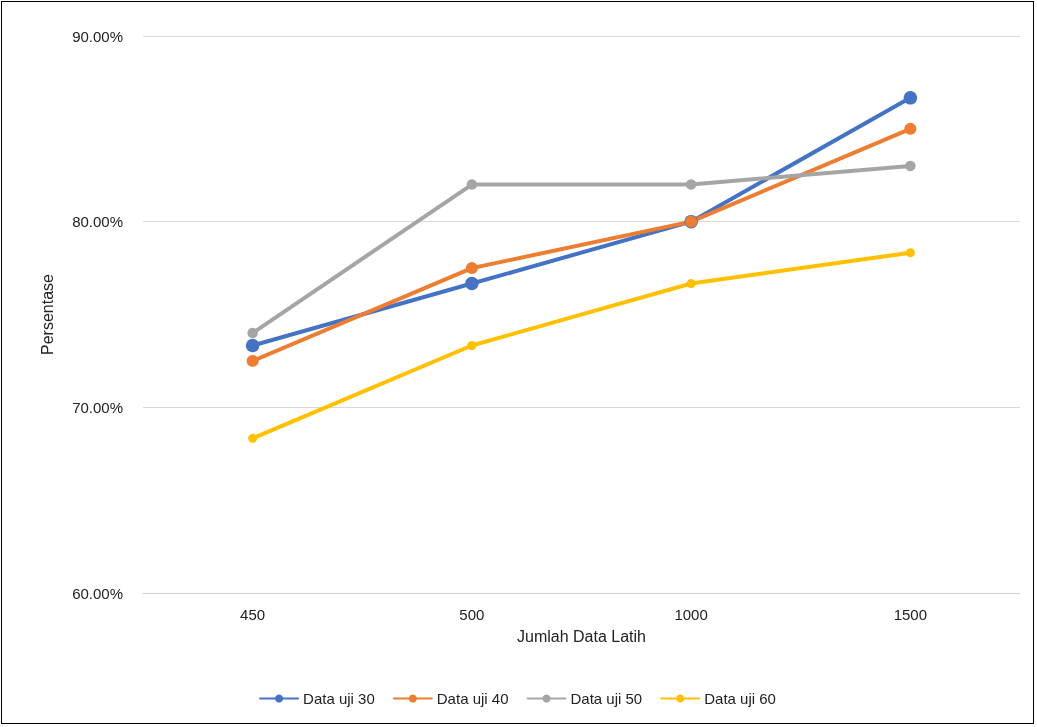 The height and width of the screenshot is (727, 1037). I want to click on legend-label: Data uji 30, so click(339, 698).